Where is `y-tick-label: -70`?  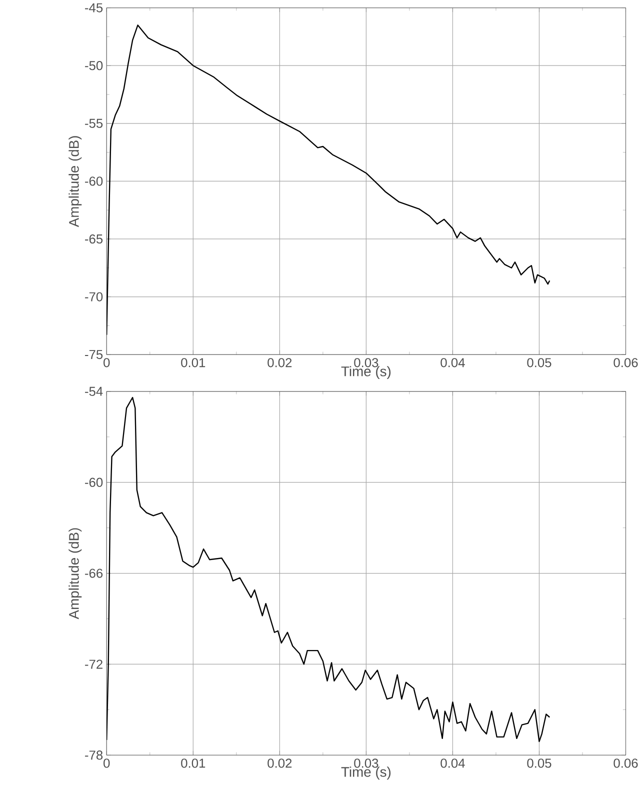
y-tick-label: -70 is located at coordinates (94, 297).